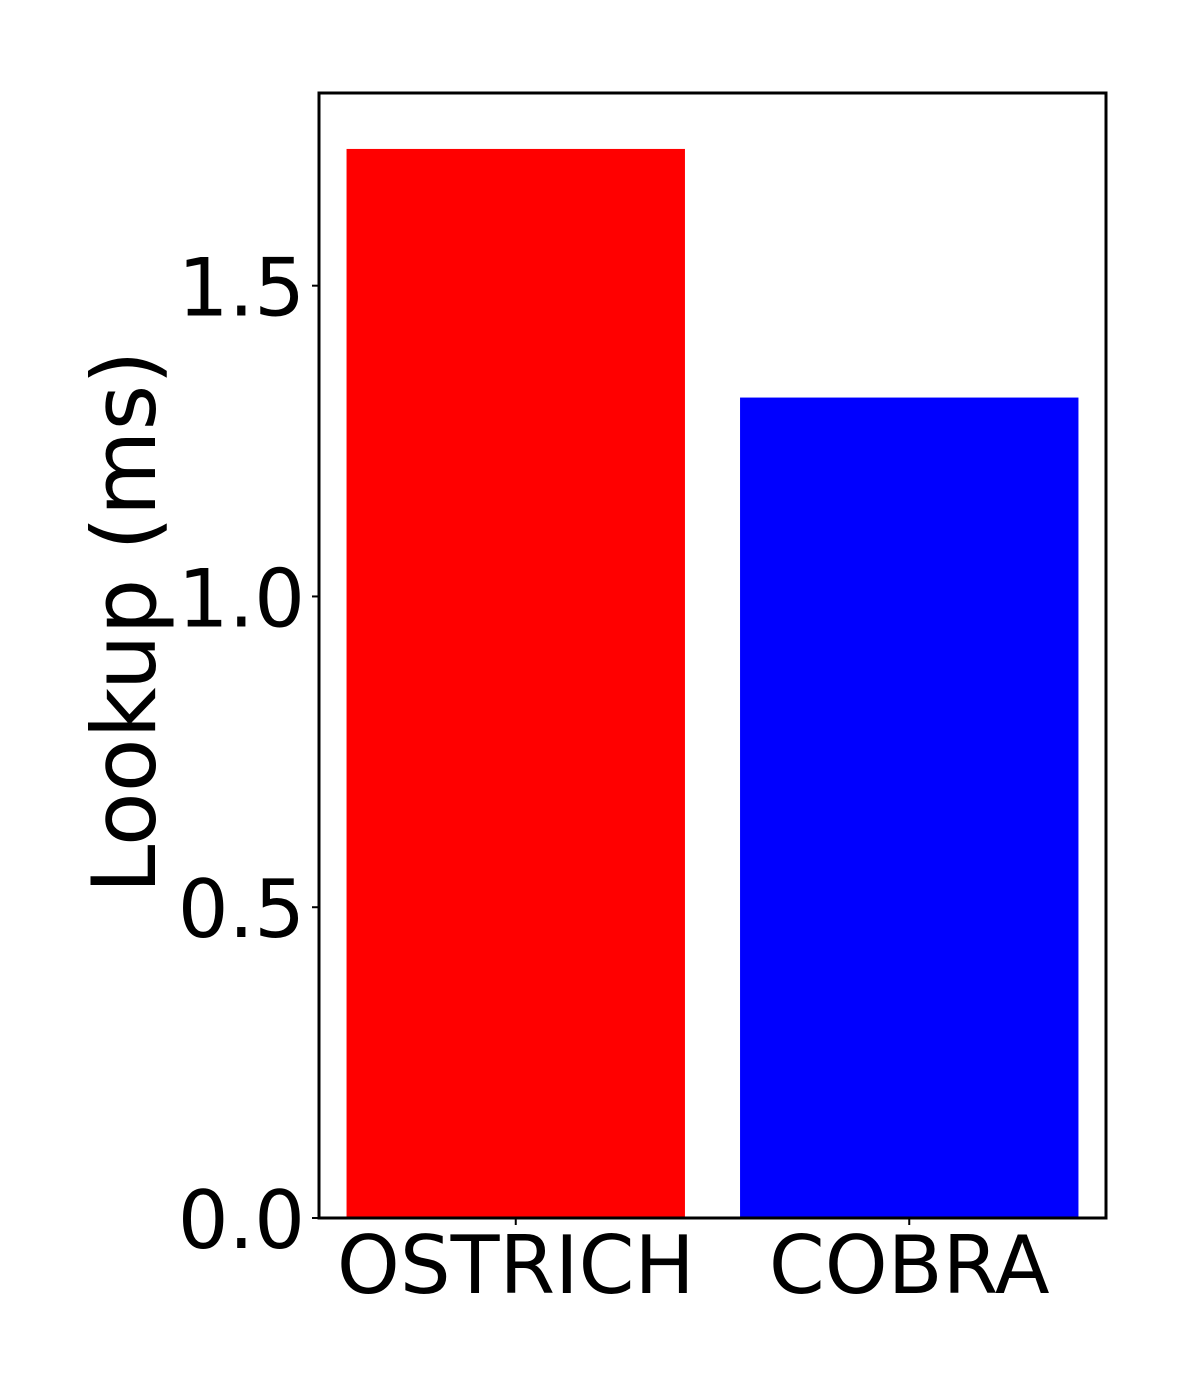  Describe the element at coordinates (241, 598) in the screenshot. I see `y-tick-label: 1.0` at that location.